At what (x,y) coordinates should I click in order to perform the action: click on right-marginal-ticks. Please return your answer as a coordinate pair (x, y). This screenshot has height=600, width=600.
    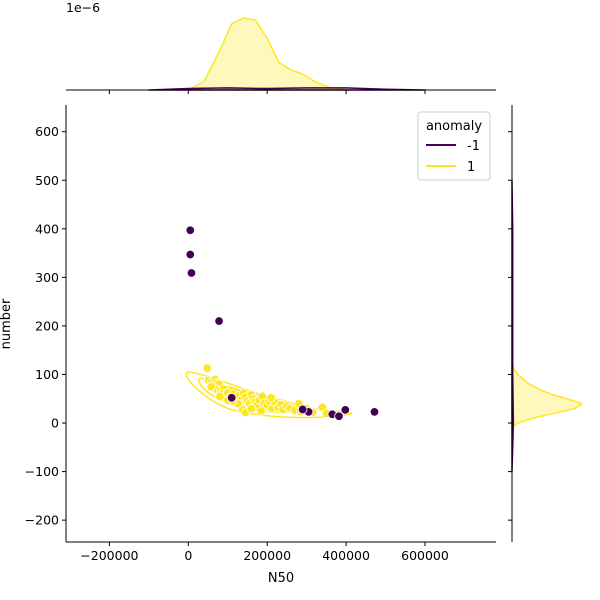
    Looking at the image, I should click on (510, 326).